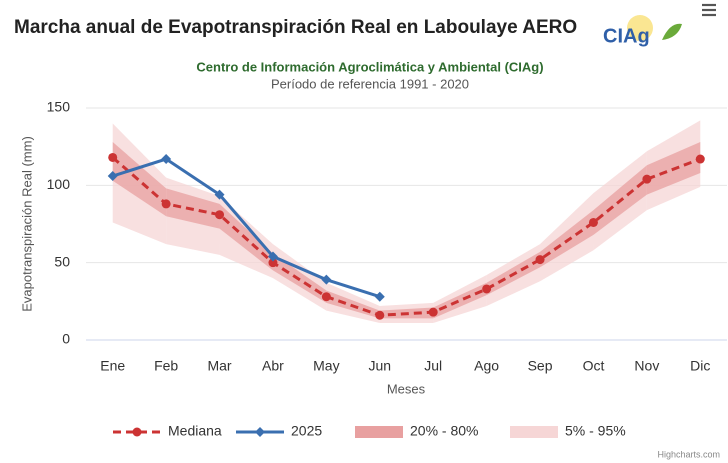 The width and height of the screenshot is (728, 463). What do you see at coordinates (380, 366) in the screenshot?
I see `x-tick-label: Jun` at bounding box center [380, 366].